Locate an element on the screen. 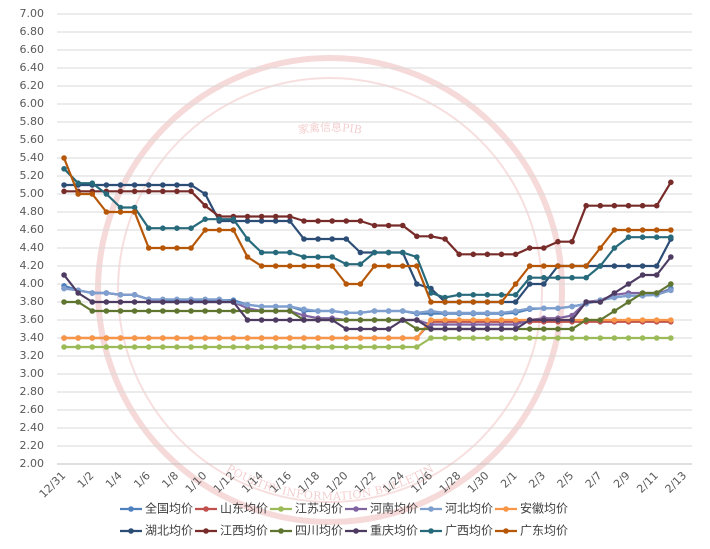  y-tick-label: 6.60 is located at coordinates (32, 49).